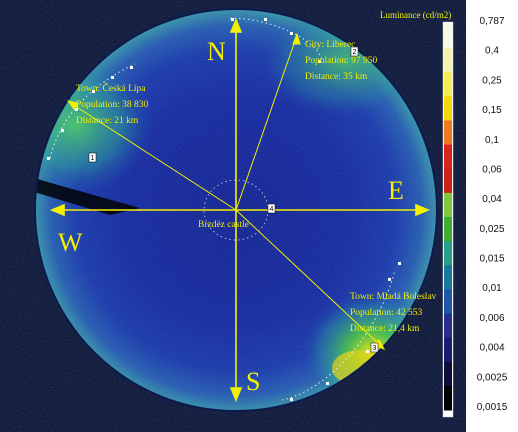 The image size is (518, 432). What do you see at coordinates (336, 77) in the screenshot?
I see `svg-text: Distance: 35 km` at bounding box center [336, 77].